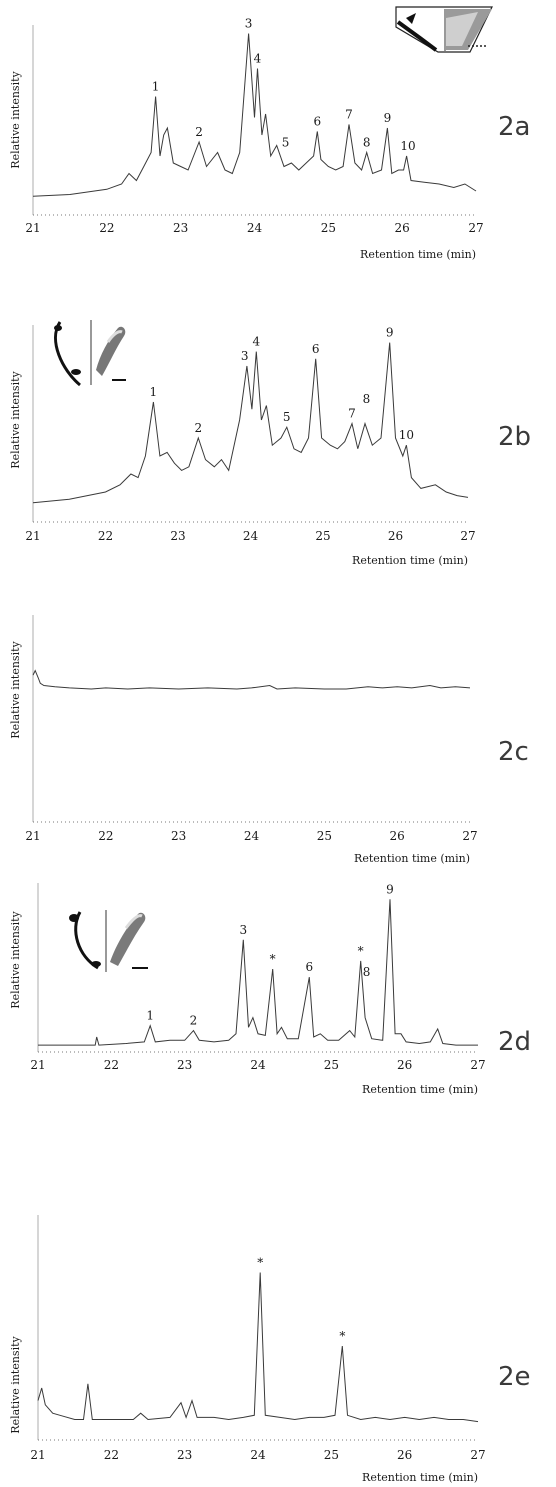  Describe the element at coordinates (514, 127) in the screenshot. I see `panel-label: 2a` at that location.